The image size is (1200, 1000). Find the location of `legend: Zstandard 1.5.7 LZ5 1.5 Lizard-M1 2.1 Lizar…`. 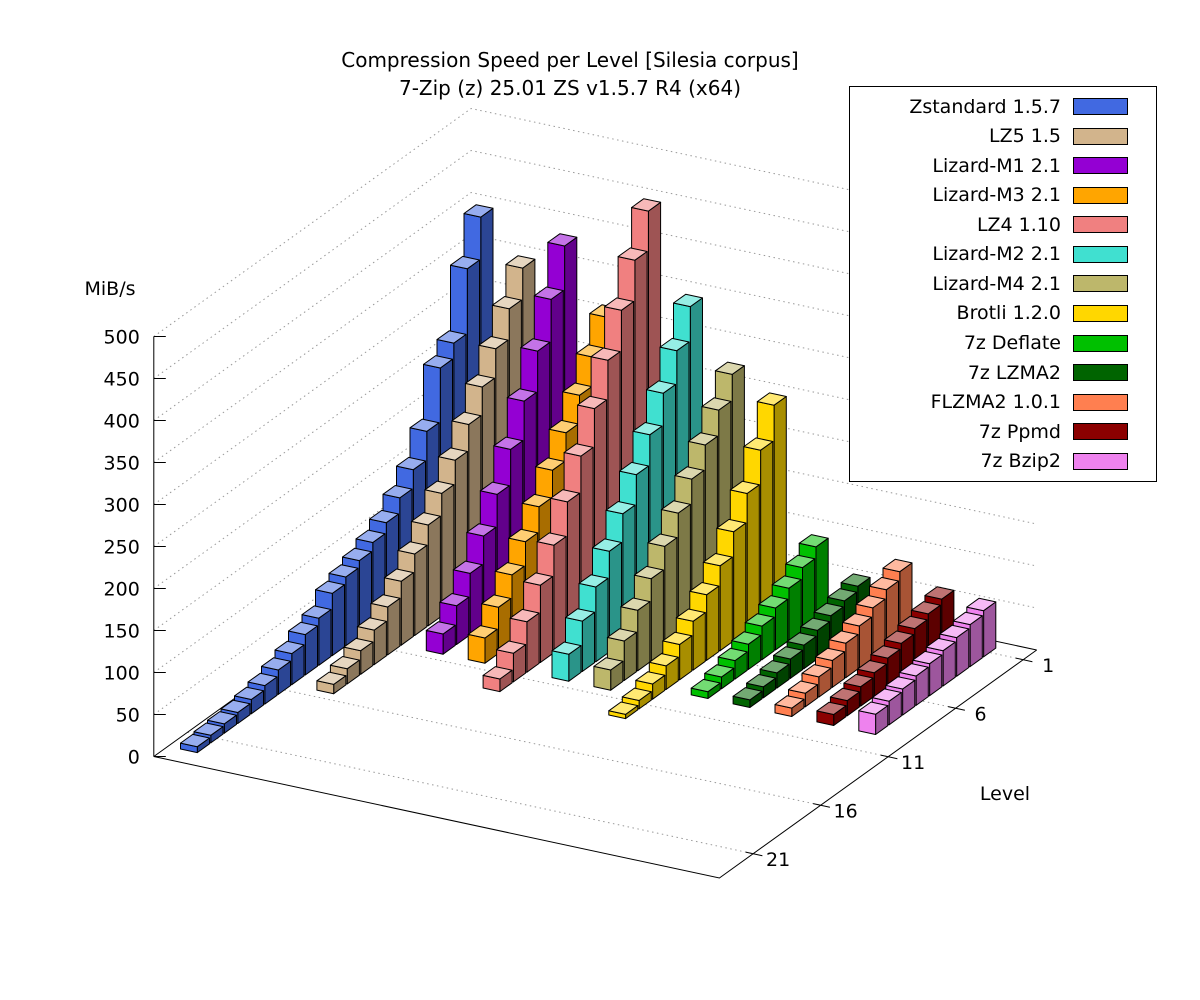

legend: Zstandard 1.5.7 LZ5 1.5 Lizard-M1 2.1 Lizar… is located at coordinates (1003, 284).